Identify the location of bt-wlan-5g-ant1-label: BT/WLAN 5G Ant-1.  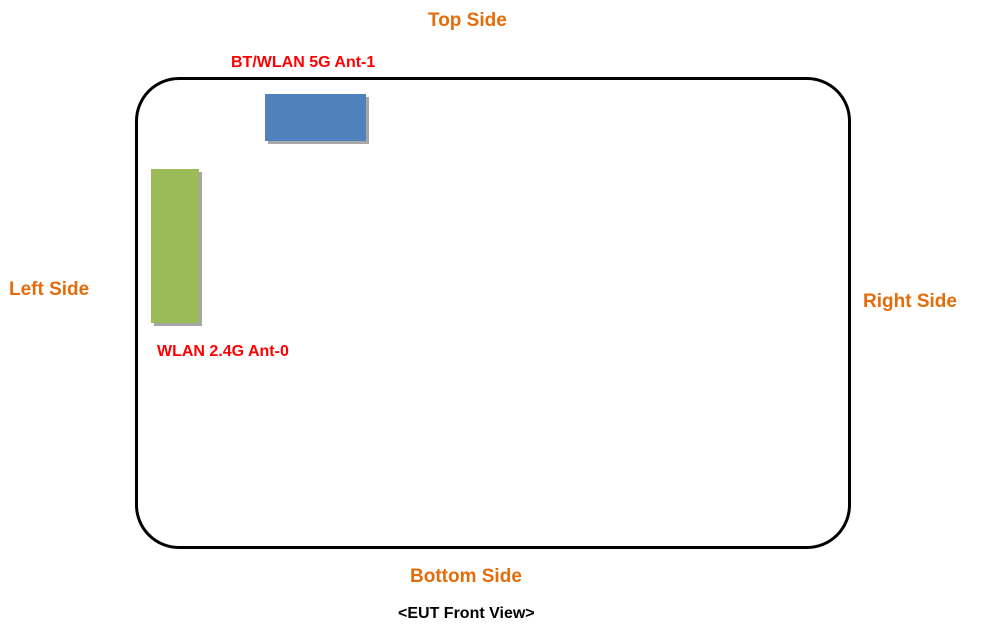
(303, 62).